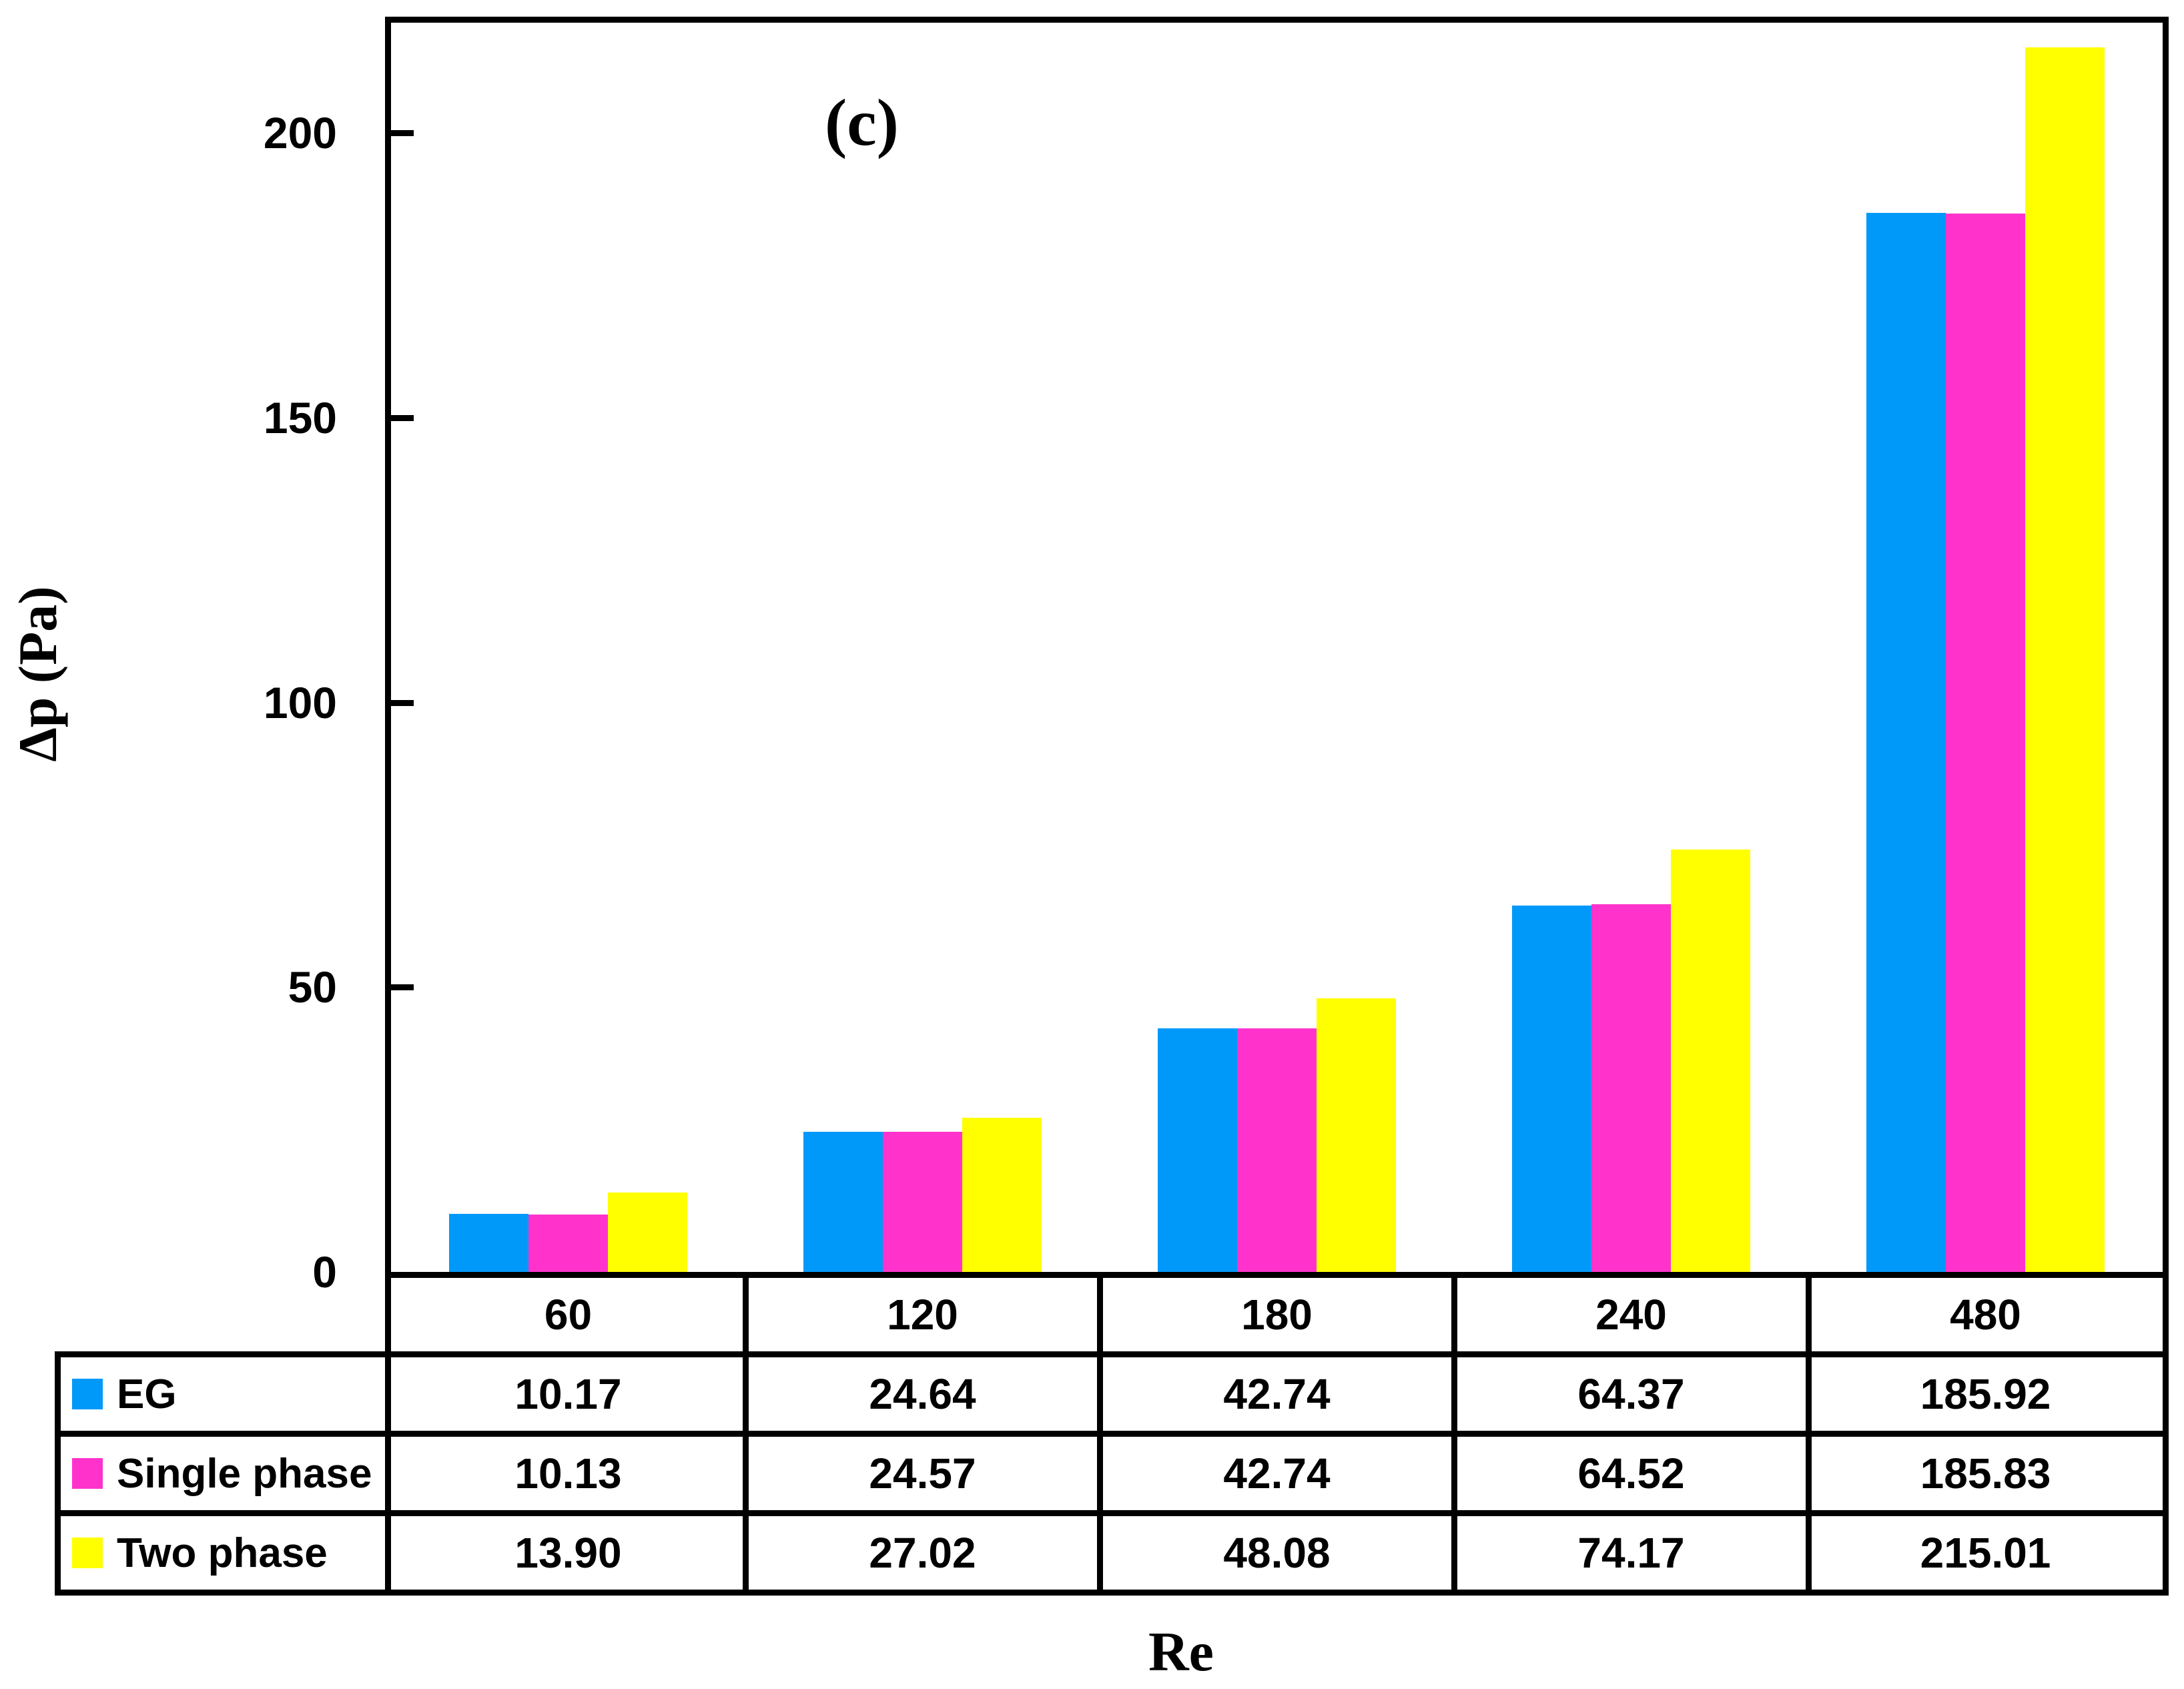  I want to click on table-left-border, so click(58, 1473).